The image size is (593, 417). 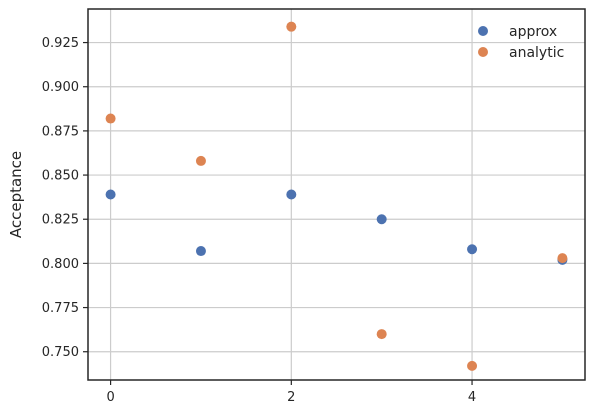 What do you see at coordinates (521, 42) in the screenshot?
I see `legend: approx analytic` at bounding box center [521, 42].